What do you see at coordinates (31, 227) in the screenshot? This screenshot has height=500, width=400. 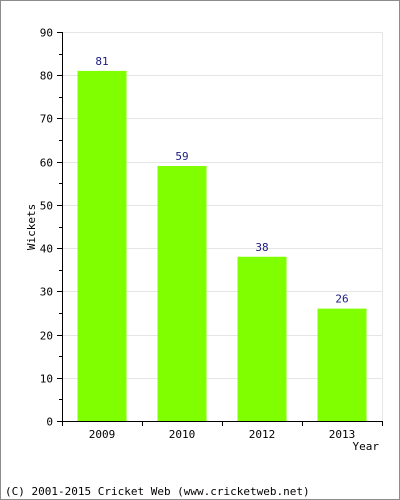 I see `y-axis-title: Wickets` at bounding box center [31, 227].